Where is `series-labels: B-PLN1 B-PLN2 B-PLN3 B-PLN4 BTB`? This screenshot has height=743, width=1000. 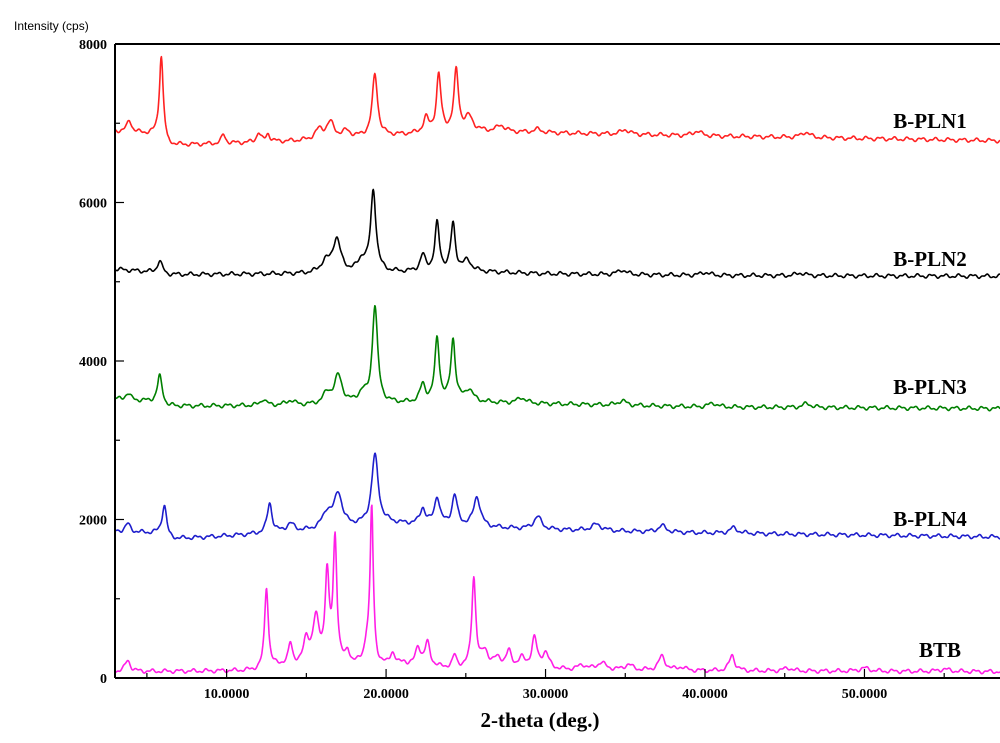
series-labels: B-PLN1 B-PLN2 B-PLN3 B-PLN4 BTB is located at coordinates (930, 385).